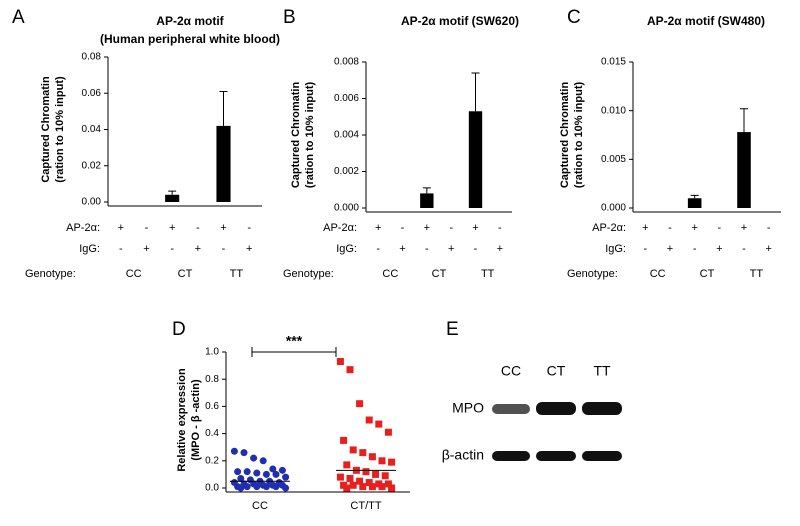 This screenshot has width=800, height=526. I want to click on y-tick-label: 0.006, so click(346, 98).